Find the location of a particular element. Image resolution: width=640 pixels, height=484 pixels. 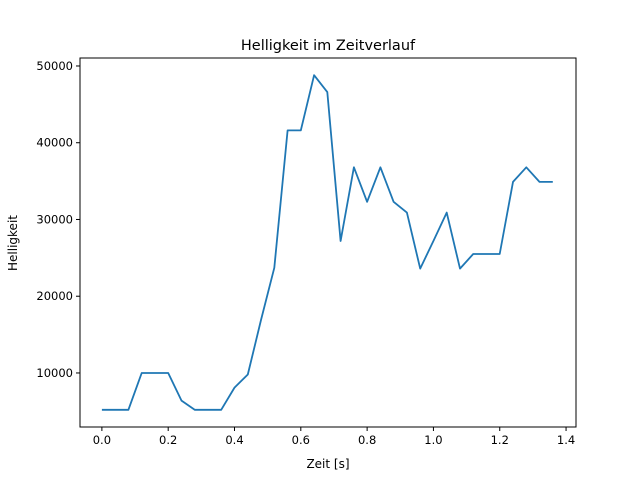

y-axis-label: Helligkeit is located at coordinates (13, 243).